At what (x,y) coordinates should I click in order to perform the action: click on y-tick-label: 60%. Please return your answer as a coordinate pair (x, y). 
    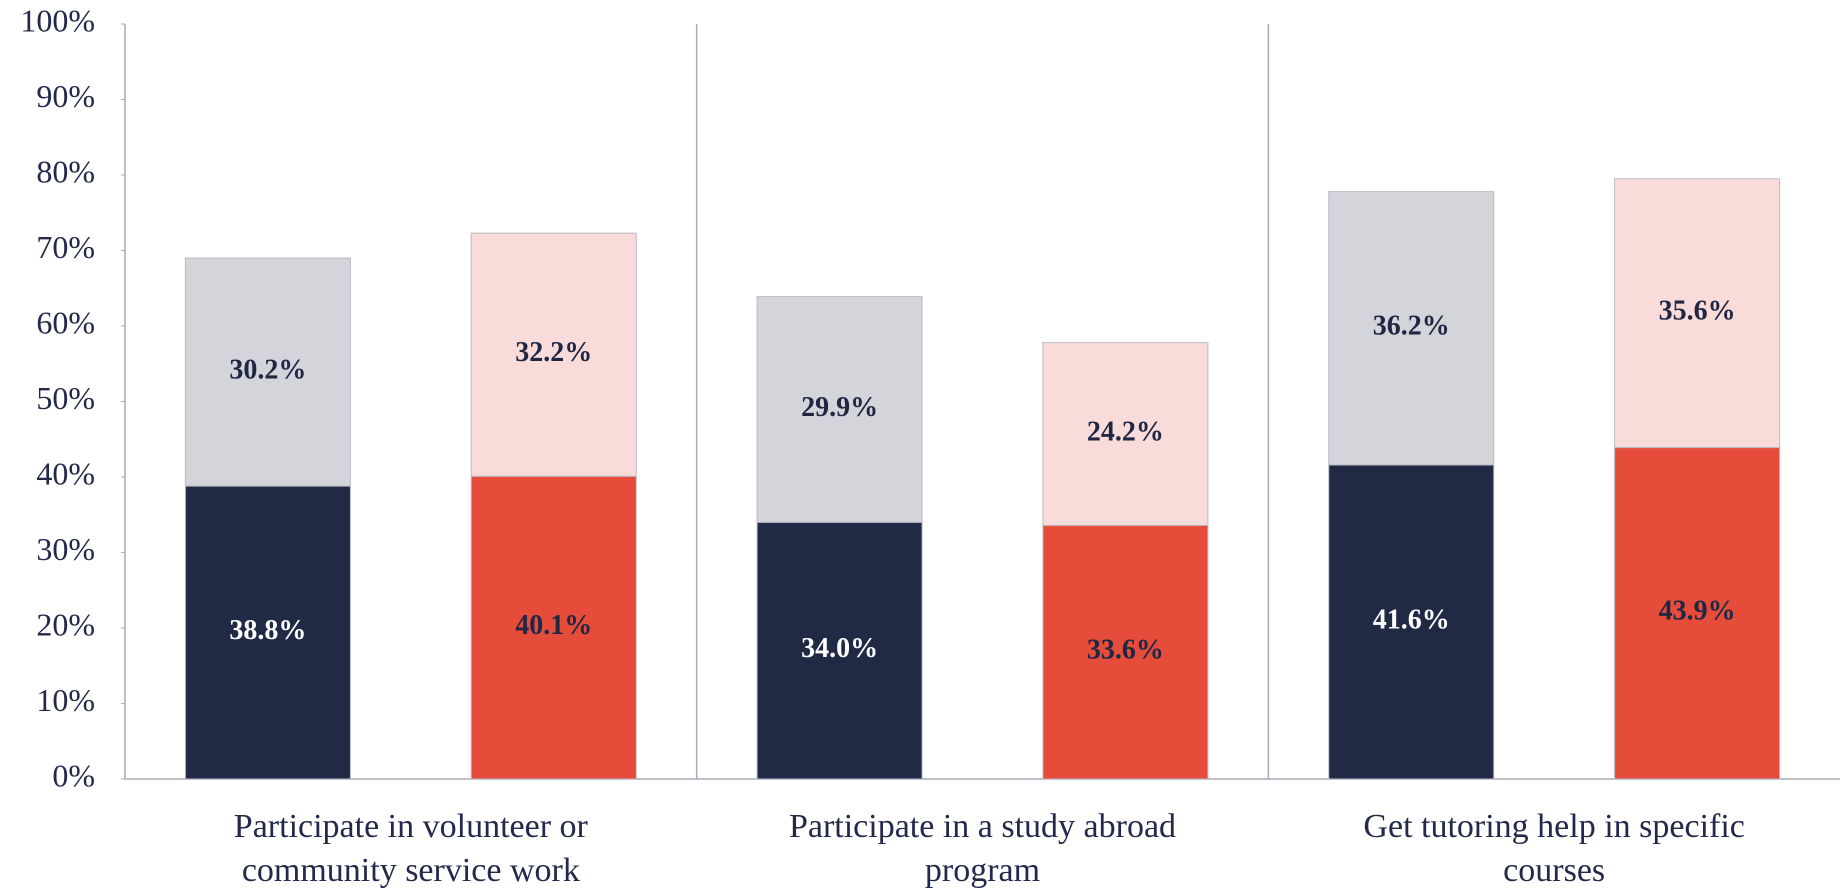
    Looking at the image, I should click on (65, 322).